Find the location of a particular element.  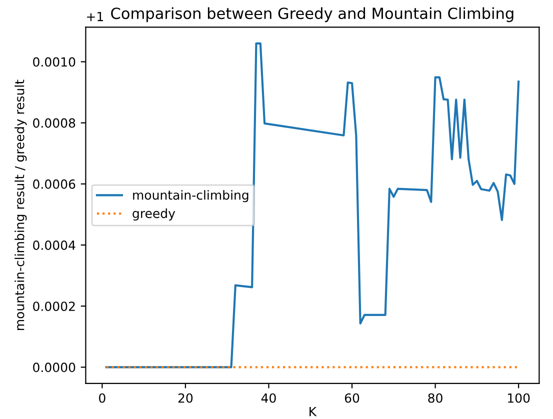

x-tick-label: 100 is located at coordinates (519, 398).